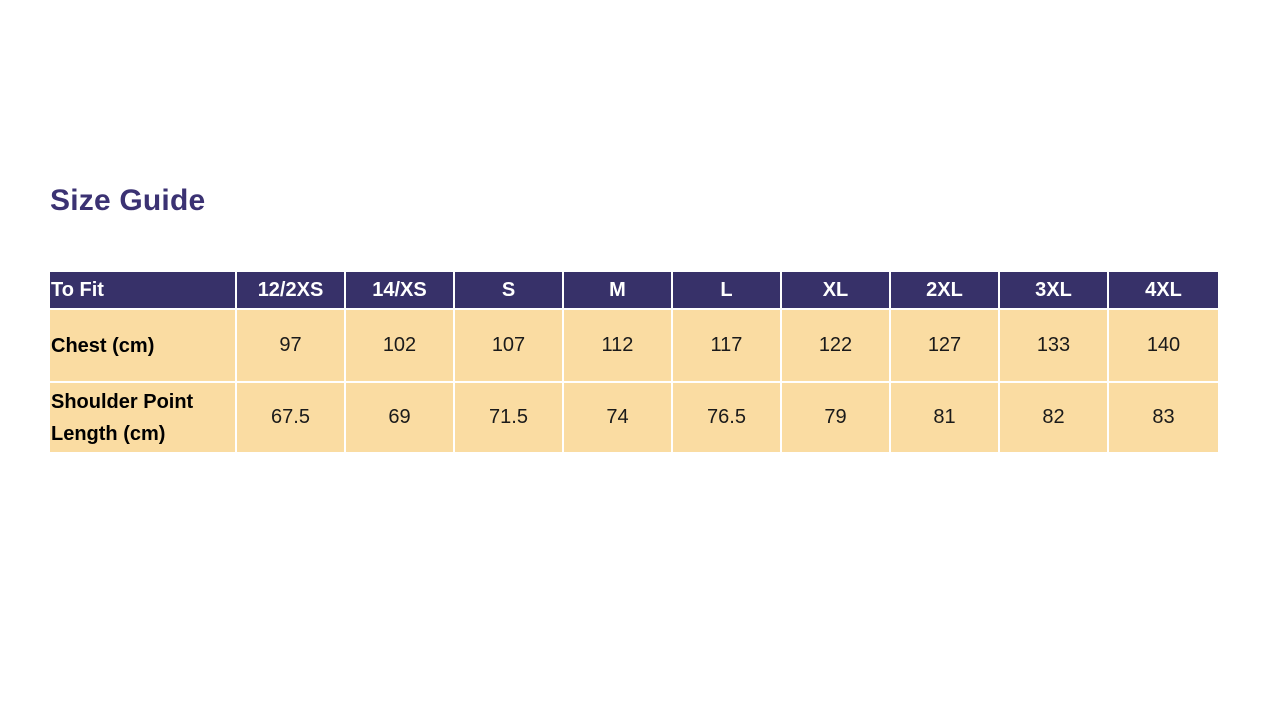 This screenshot has width=1280, height=720. I want to click on header-cell-l: L, so click(727, 291).